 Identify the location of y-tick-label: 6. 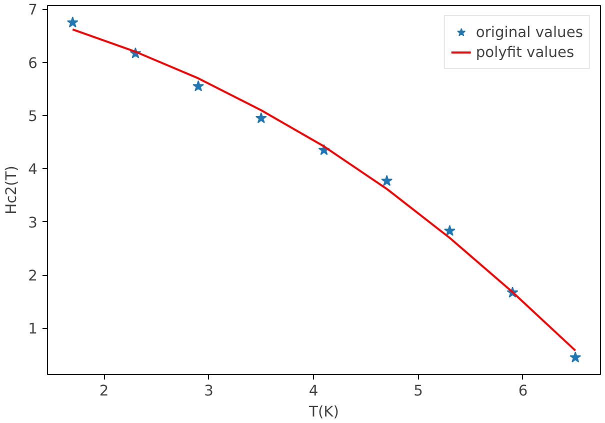
(33, 63).